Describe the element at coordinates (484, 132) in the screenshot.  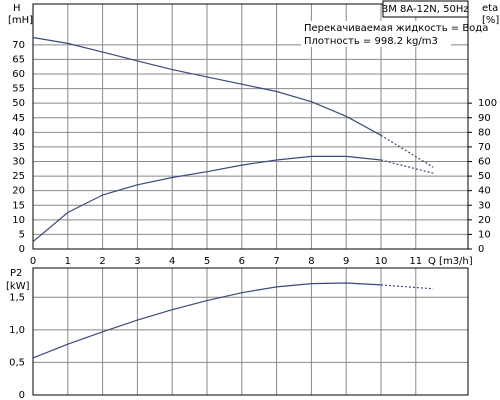
I see `y2-tick-label: 80` at that location.